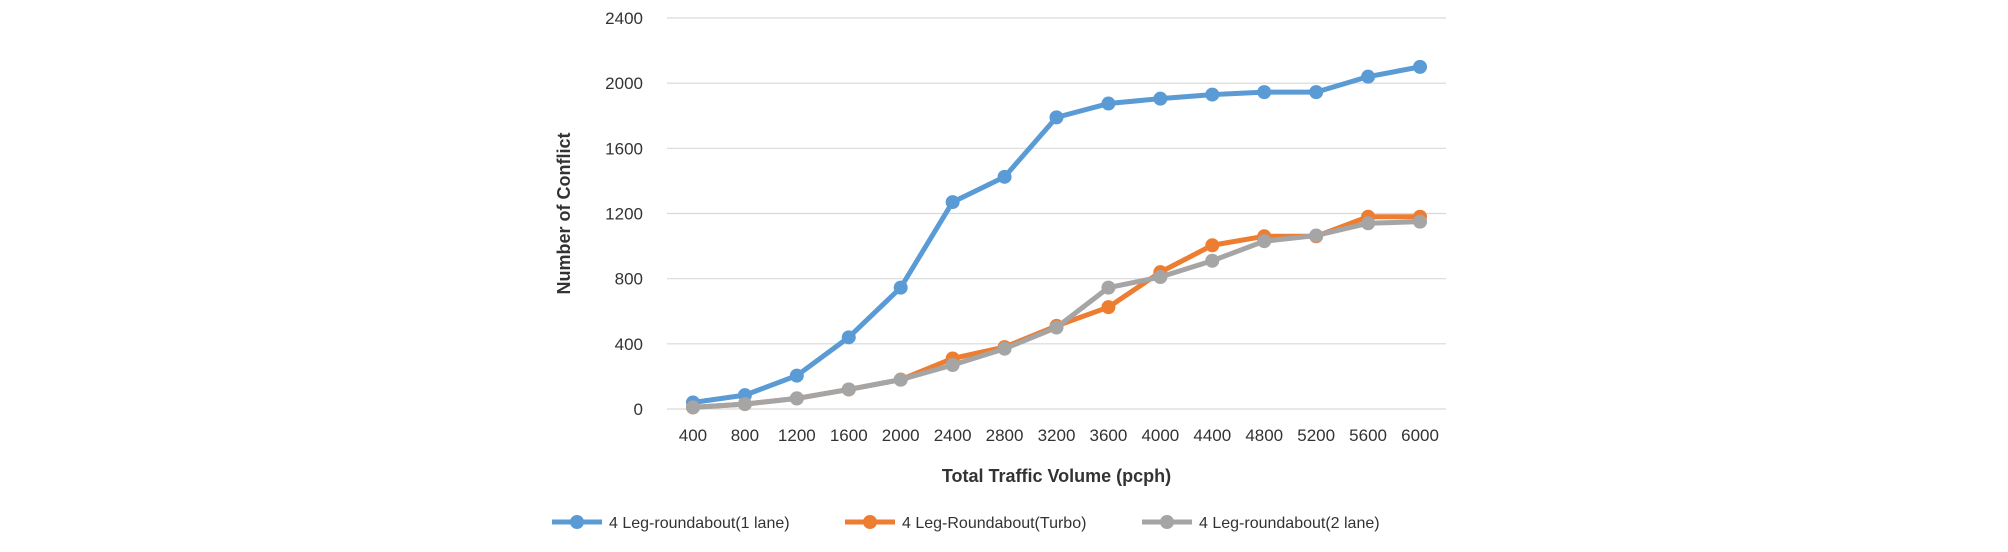 The height and width of the screenshot is (552, 2008). What do you see at coordinates (1160, 435) in the screenshot?
I see `x-tick-label: 4000` at bounding box center [1160, 435].